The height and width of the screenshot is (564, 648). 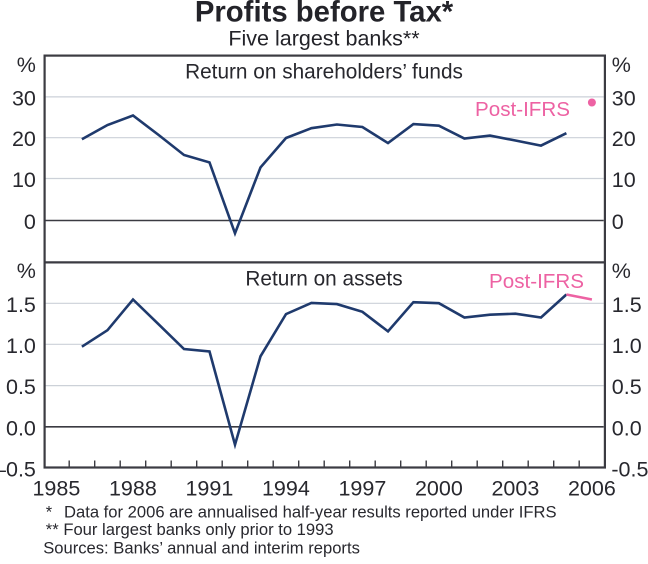 What do you see at coordinates (286, 489) in the screenshot?
I see `svg-text: 1994` at bounding box center [286, 489].